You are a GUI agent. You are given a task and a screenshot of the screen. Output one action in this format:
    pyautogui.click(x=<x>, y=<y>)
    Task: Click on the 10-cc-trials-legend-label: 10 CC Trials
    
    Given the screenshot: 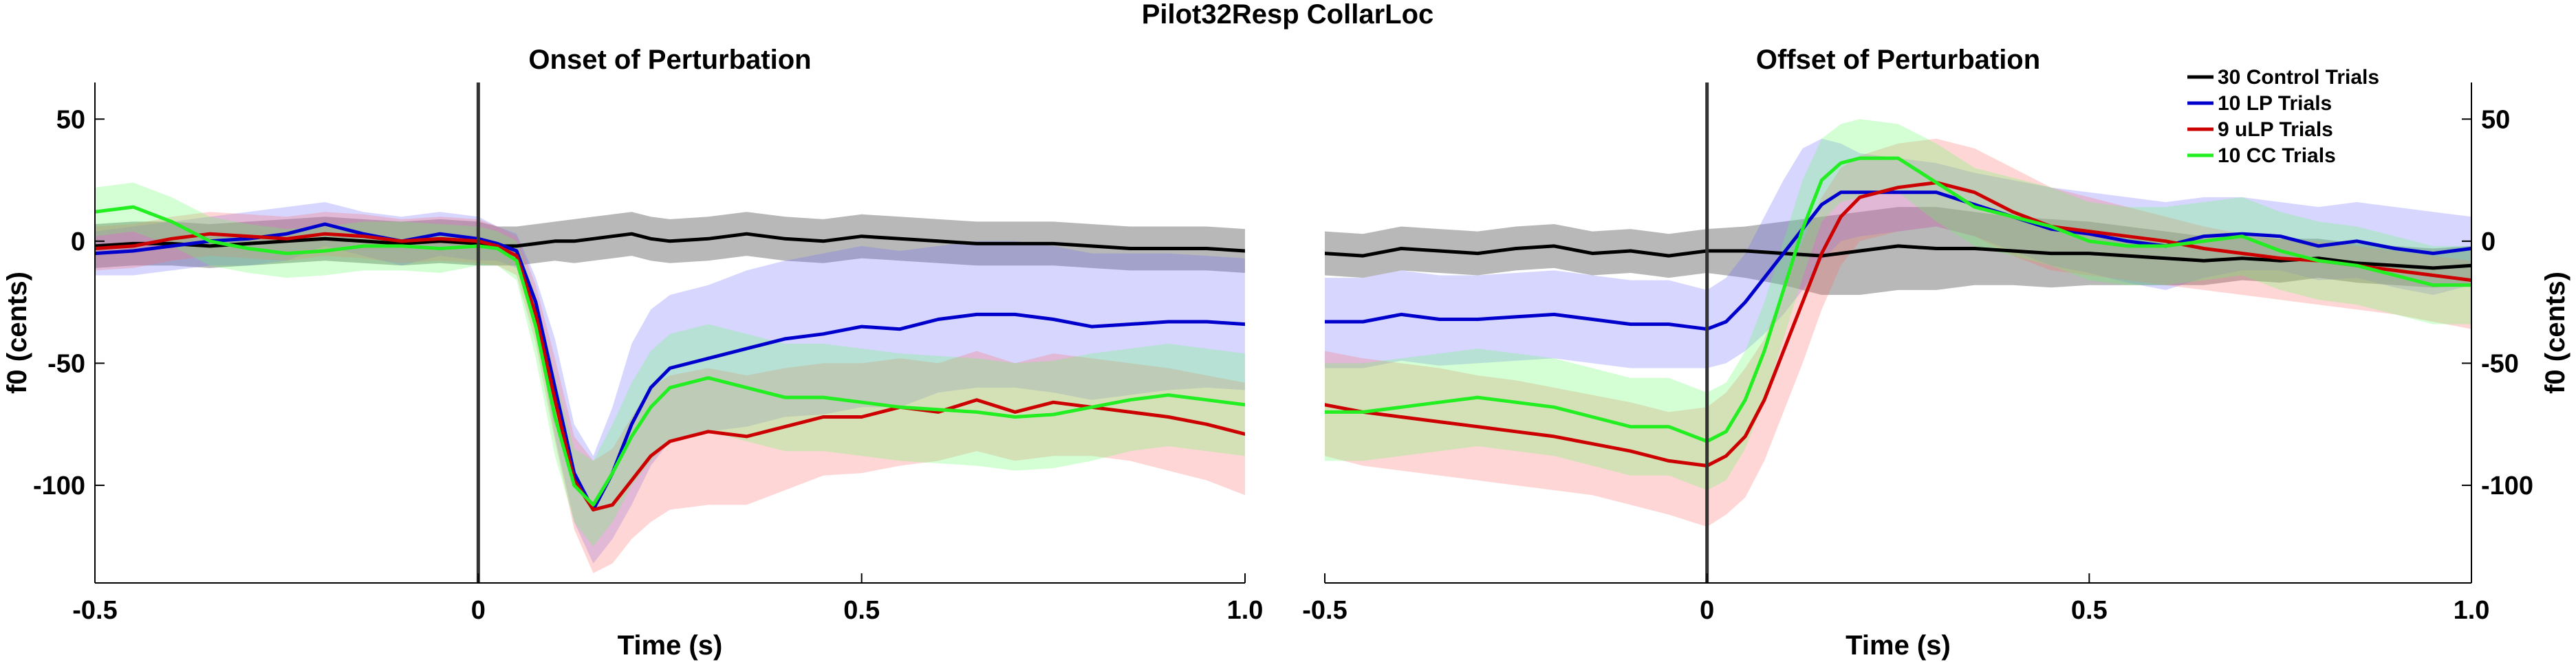 What is the action you would take?
    pyautogui.click(x=2277, y=155)
    